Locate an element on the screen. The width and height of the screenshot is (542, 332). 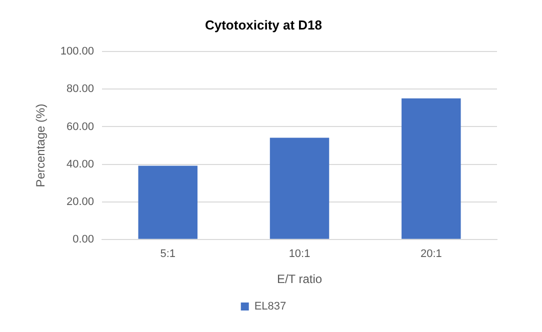
y-tick-label: 80.00 is located at coordinates (80, 89).